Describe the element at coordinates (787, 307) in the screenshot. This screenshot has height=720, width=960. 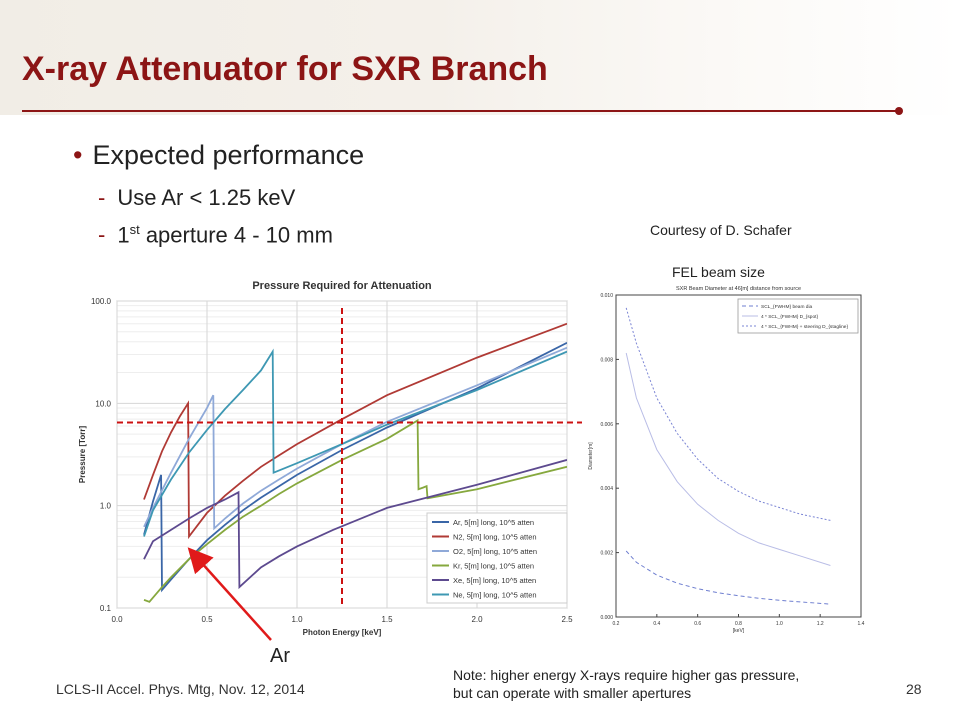
I see `legend-entry: SCL_{FWHM} beam dia` at that location.